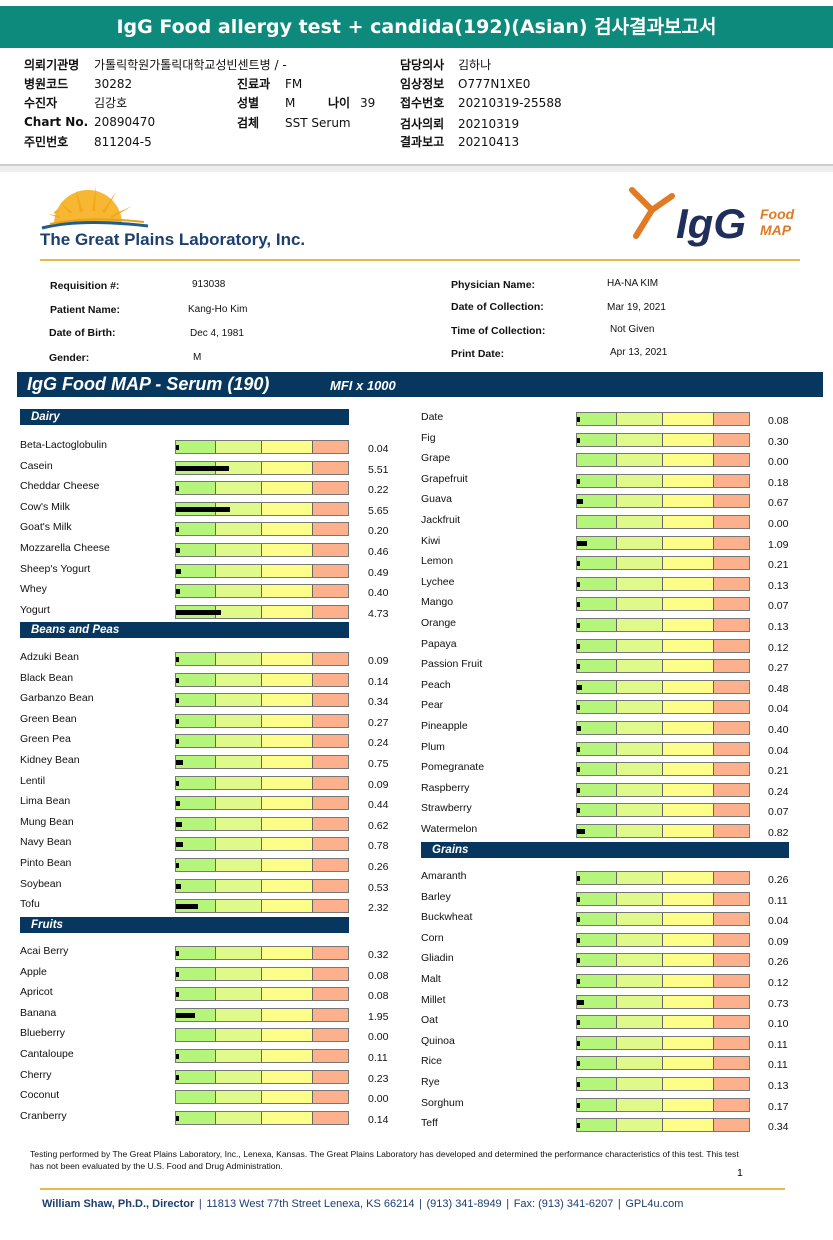 This screenshot has height=1240, width=833. What do you see at coordinates (778, 462) in the screenshot?
I see `food-value: 0.00` at bounding box center [778, 462].